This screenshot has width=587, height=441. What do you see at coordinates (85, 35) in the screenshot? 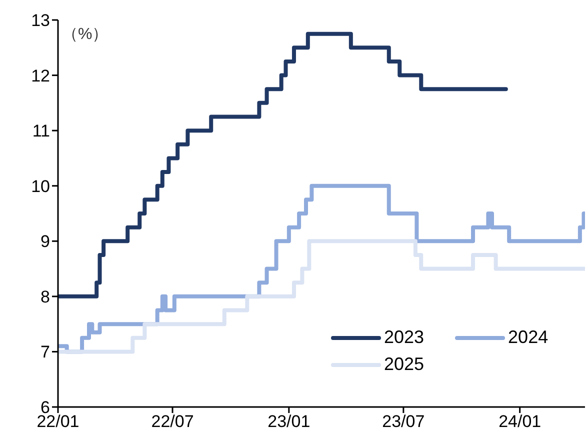
I see `y-axis-title: （%）` at bounding box center [85, 35].